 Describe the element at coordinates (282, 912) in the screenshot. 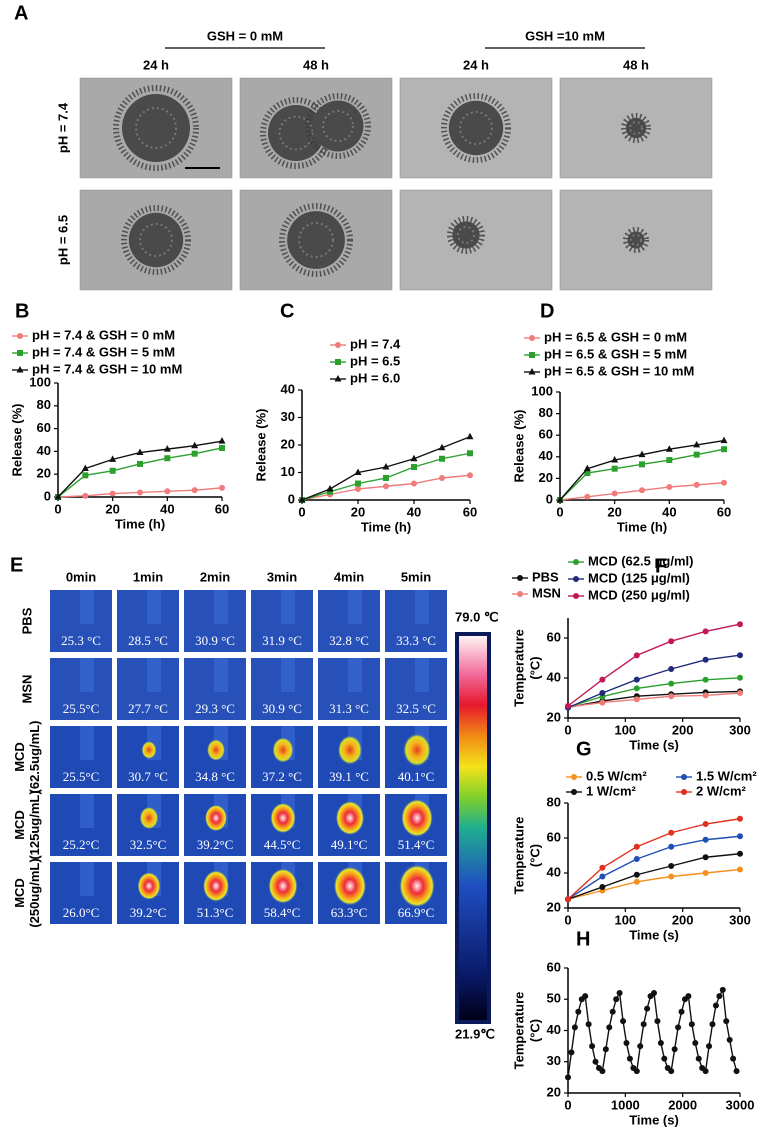

I see `temperature-label: 58.4°C` at that location.